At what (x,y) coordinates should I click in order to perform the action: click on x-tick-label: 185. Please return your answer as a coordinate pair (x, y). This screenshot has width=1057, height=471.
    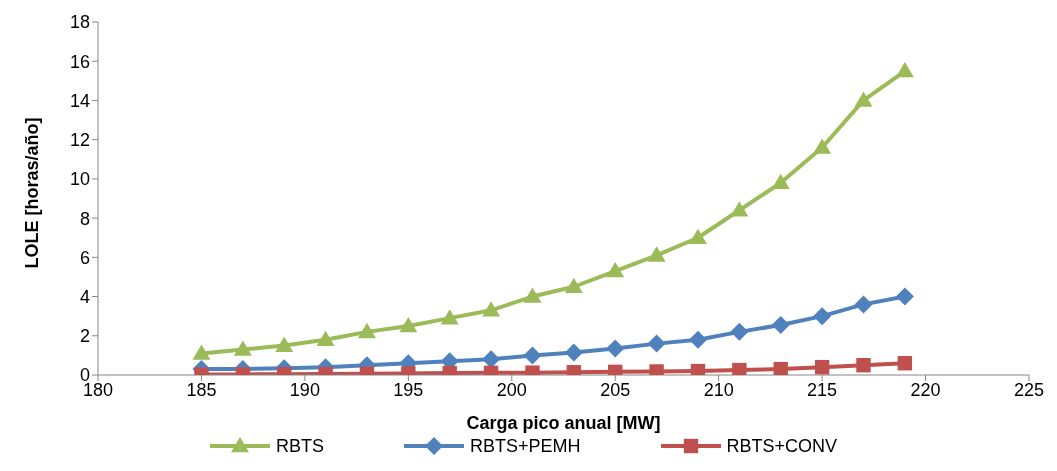
    Looking at the image, I should click on (201, 389).